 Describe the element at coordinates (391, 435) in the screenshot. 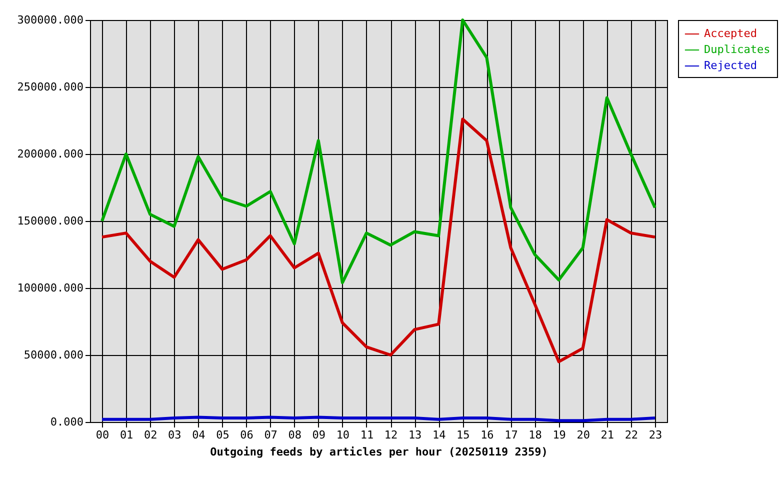

I see `x-tick-label: 12` at that location.